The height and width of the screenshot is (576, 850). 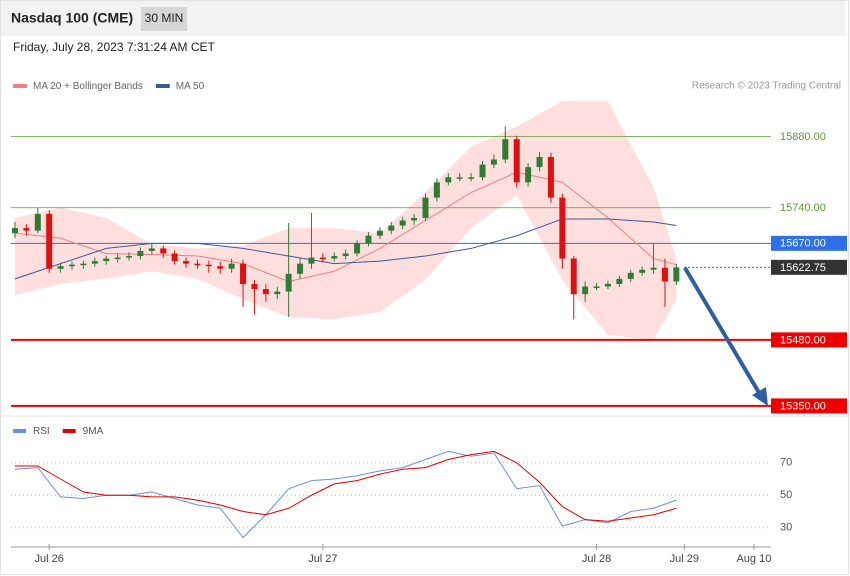 I want to click on y-tick-label: 70, so click(x=786, y=463).